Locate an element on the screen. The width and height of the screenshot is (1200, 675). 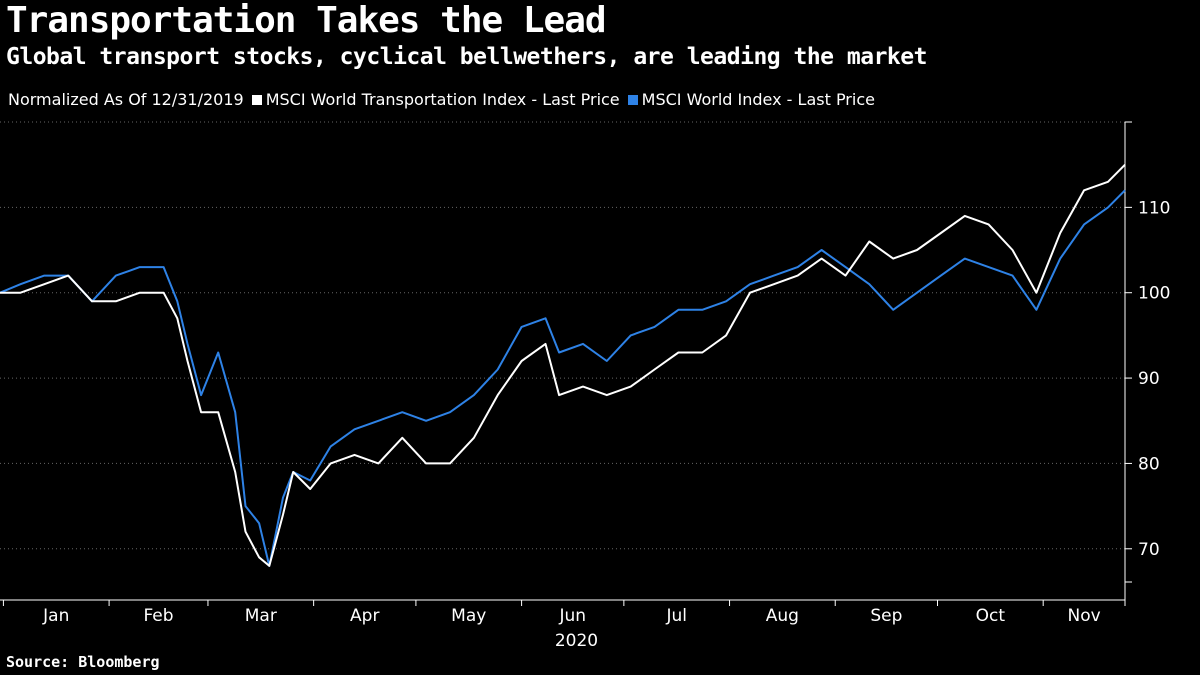
source-note: Source: Bloomberg is located at coordinates (83, 662).